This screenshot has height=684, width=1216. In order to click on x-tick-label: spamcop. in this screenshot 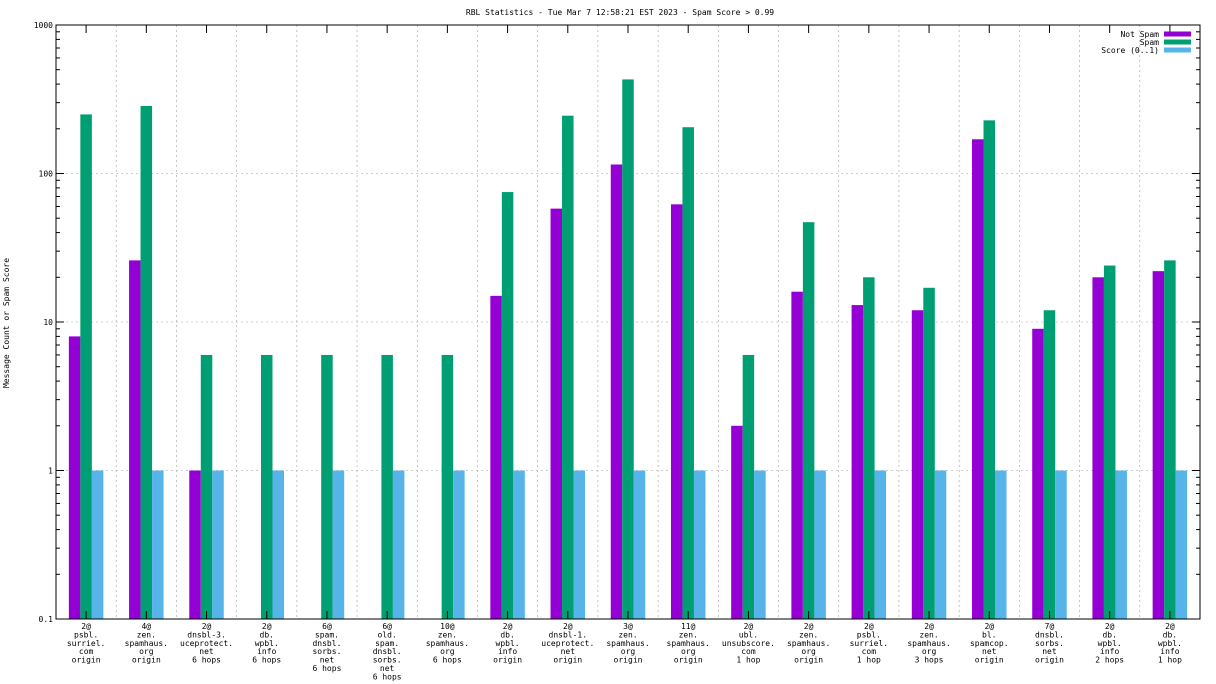, I will do `click(989, 643)`.